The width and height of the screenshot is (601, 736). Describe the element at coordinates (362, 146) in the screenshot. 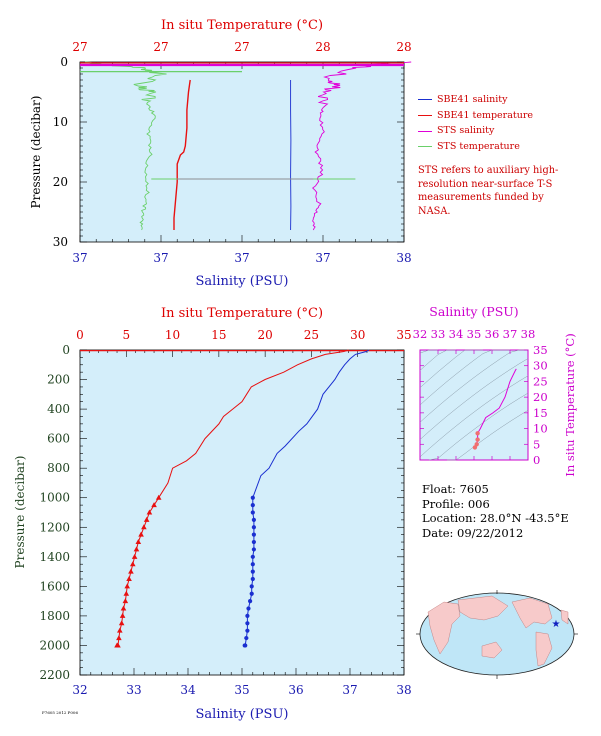

I see `sts-salinity-line` at that location.